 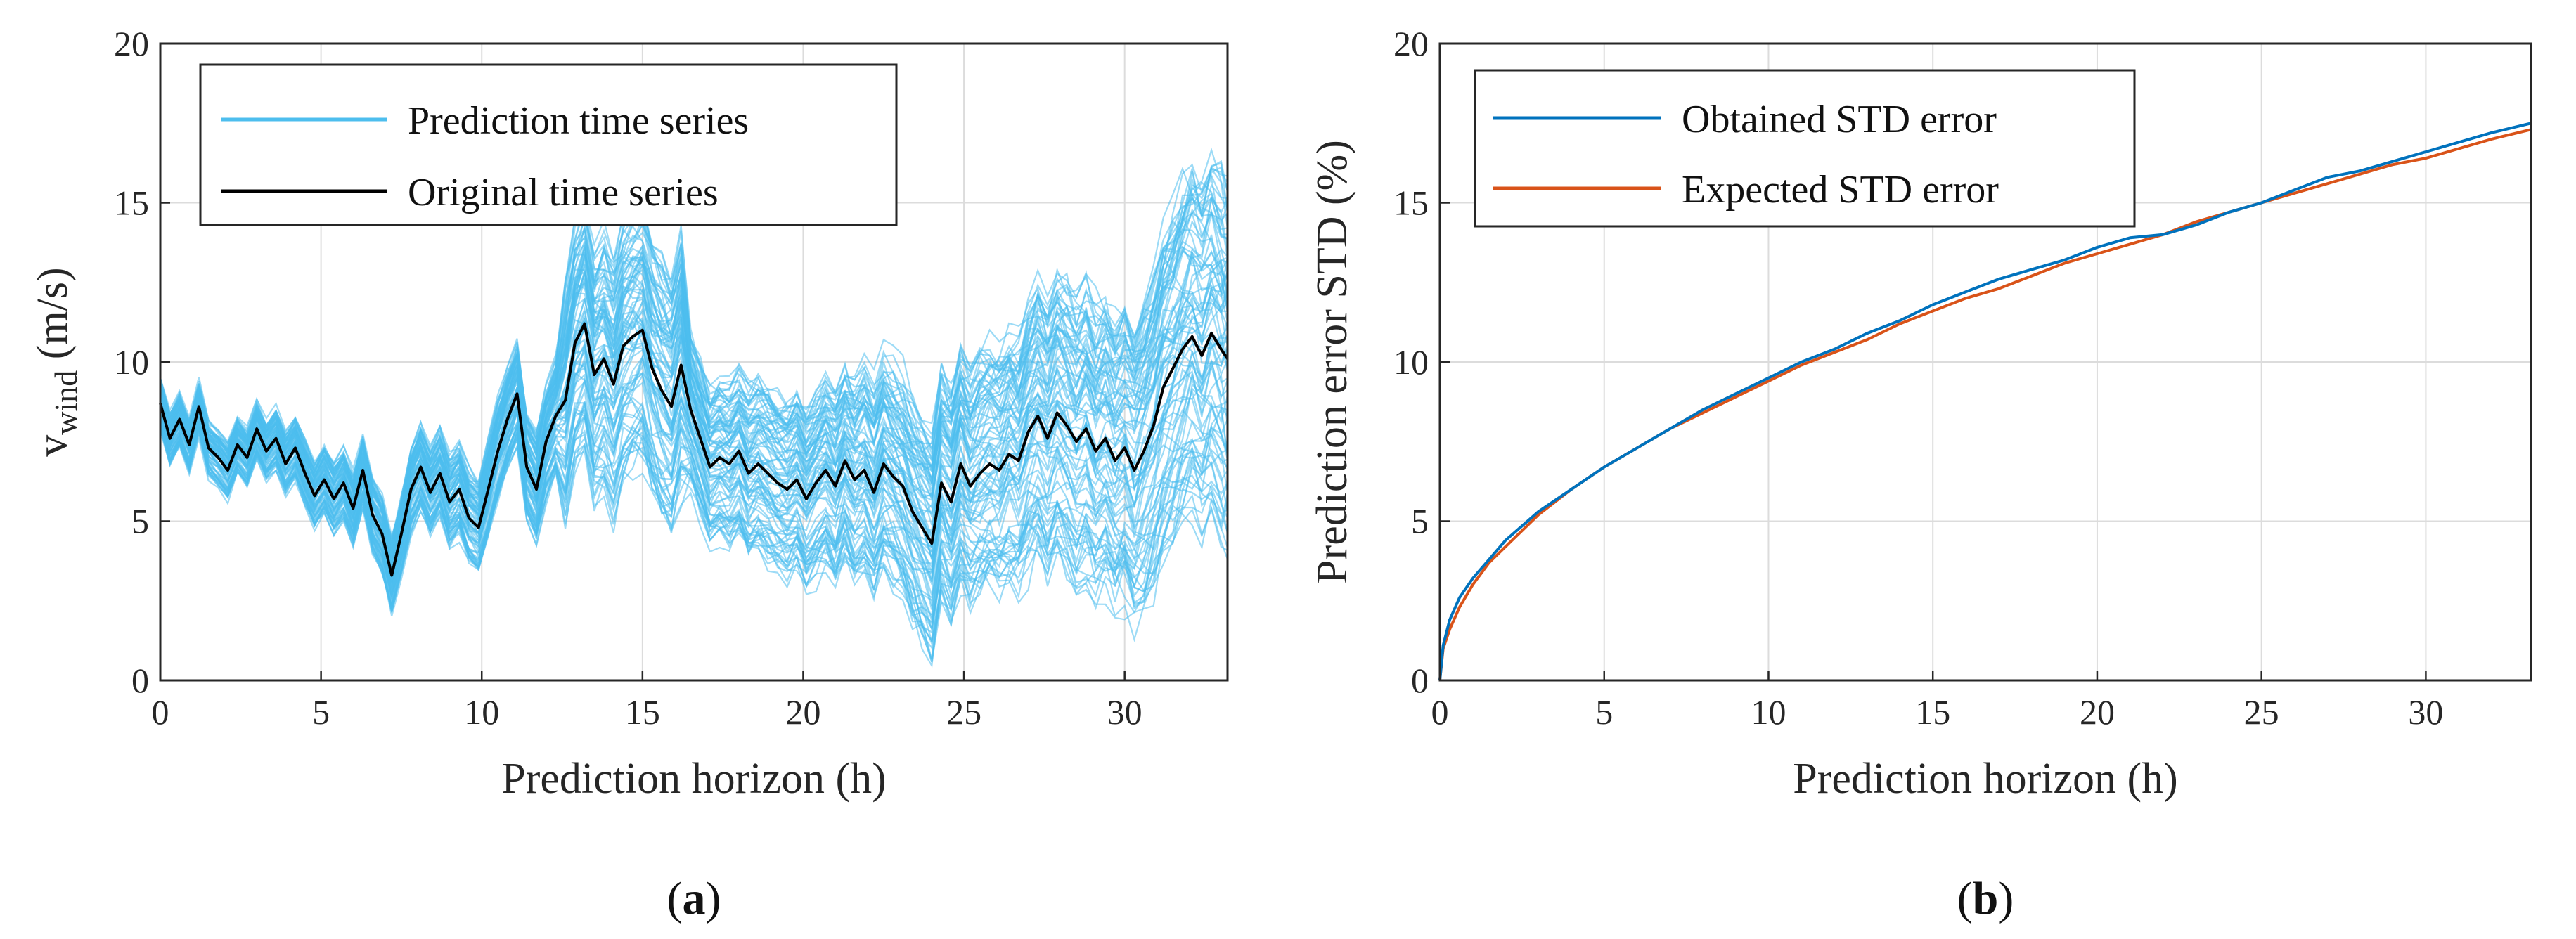 What do you see at coordinates (1985, 779) in the screenshot?
I see `chart-b-x-axis-label: Prediction horizon (h)` at bounding box center [1985, 779].